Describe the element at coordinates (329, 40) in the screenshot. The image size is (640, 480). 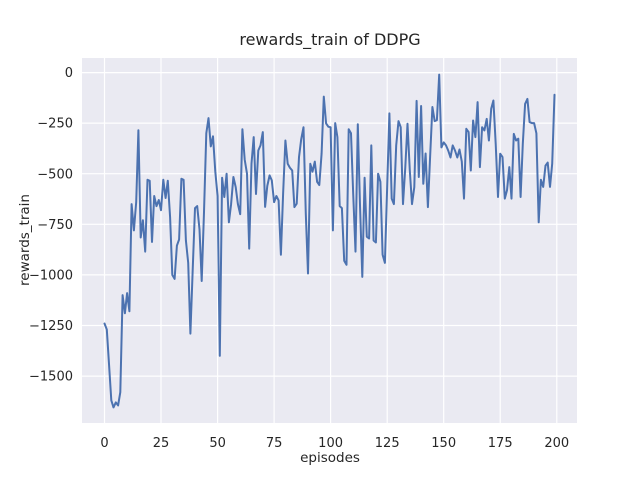
I see `chart-title: rewards_train of DDPG` at that location.